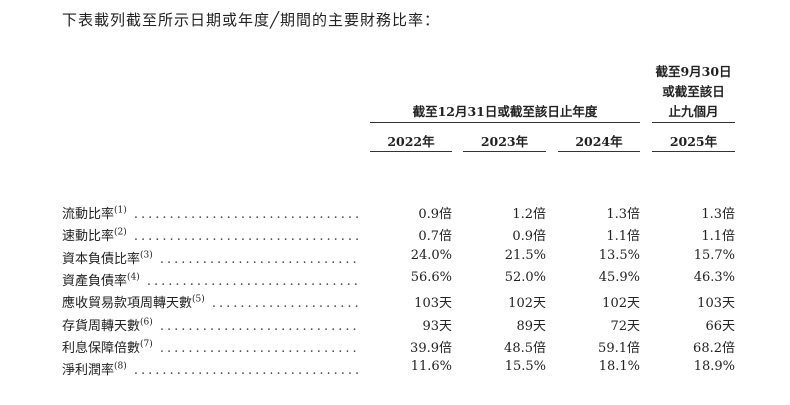 This screenshot has height=405, width=790. Describe the element at coordinates (120, 232) in the screenshot. I see `footnote-ref: (2)` at that location.